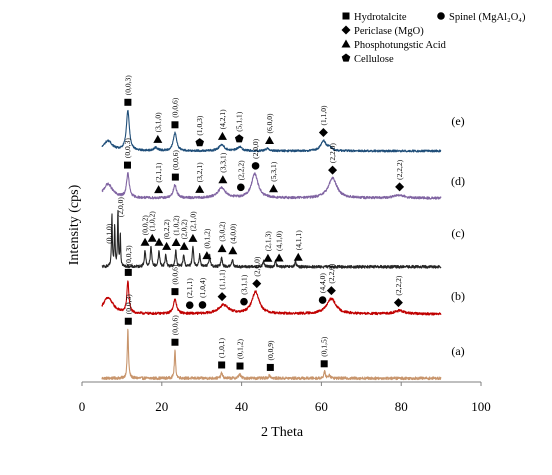  I want to click on legend-label: Periclase (MgO), so click(389, 31).